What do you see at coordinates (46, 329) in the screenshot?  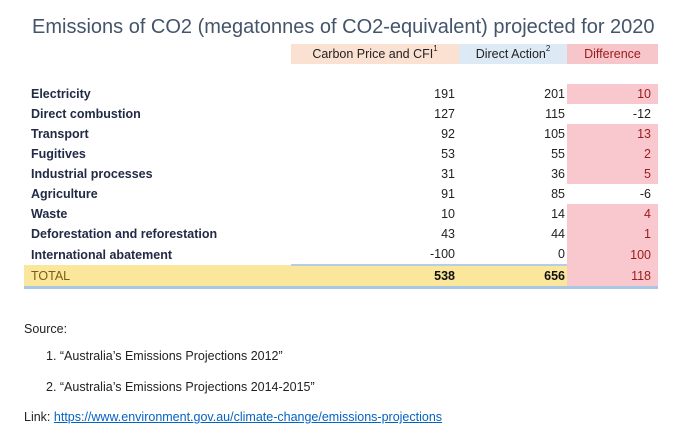 I see `source-label: Source:` at bounding box center [46, 329].